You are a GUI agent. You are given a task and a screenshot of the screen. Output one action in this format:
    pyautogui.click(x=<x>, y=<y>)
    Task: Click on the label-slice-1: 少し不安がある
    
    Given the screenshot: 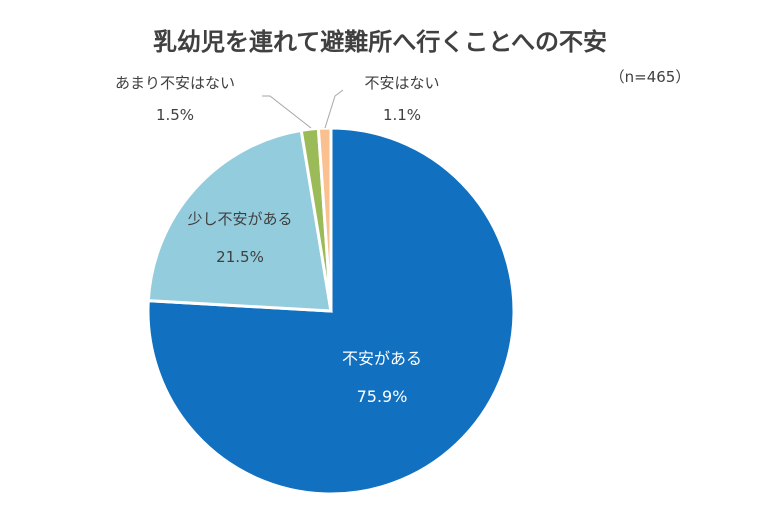 What is the action you would take?
    pyautogui.click(x=239, y=219)
    